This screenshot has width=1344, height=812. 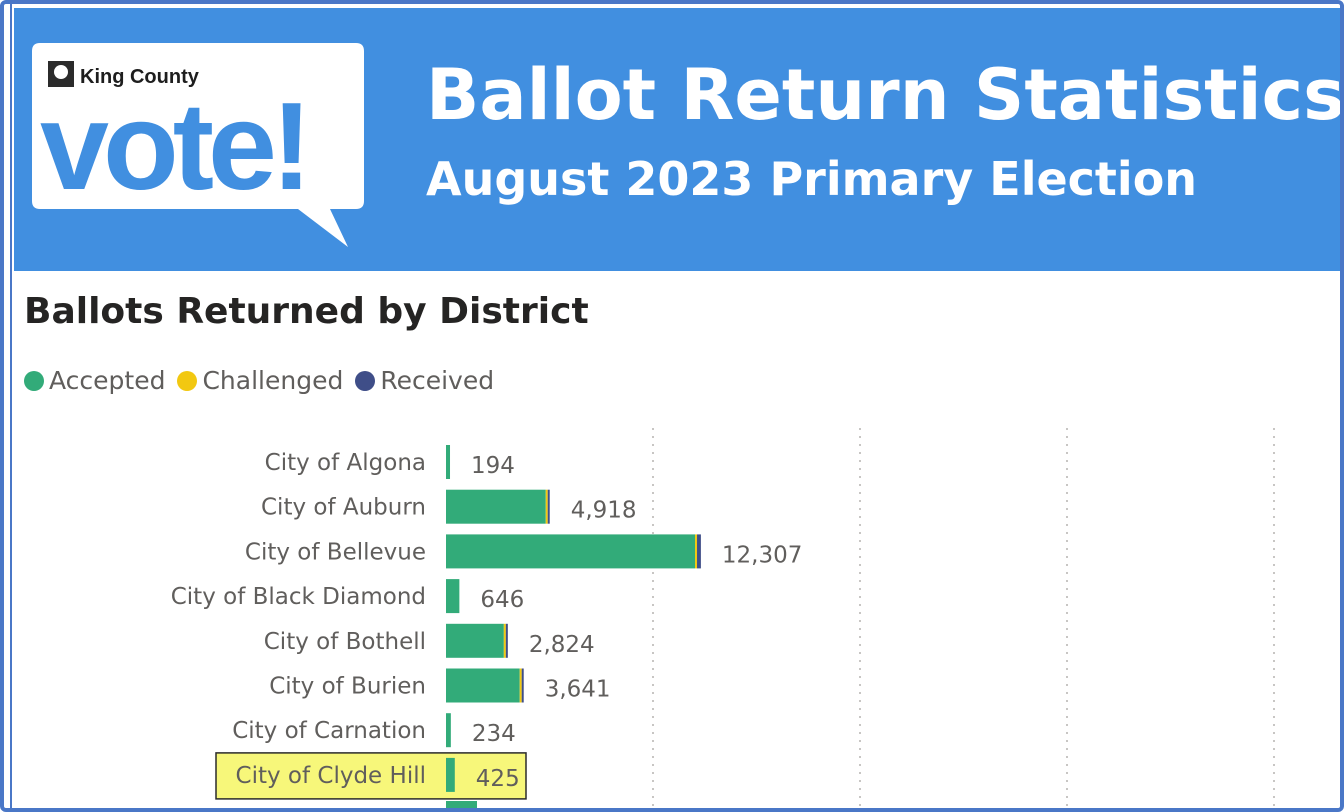 What do you see at coordinates (331, 776) in the screenshot?
I see `category-label: City of Clyde Hill` at bounding box center [331, 776].